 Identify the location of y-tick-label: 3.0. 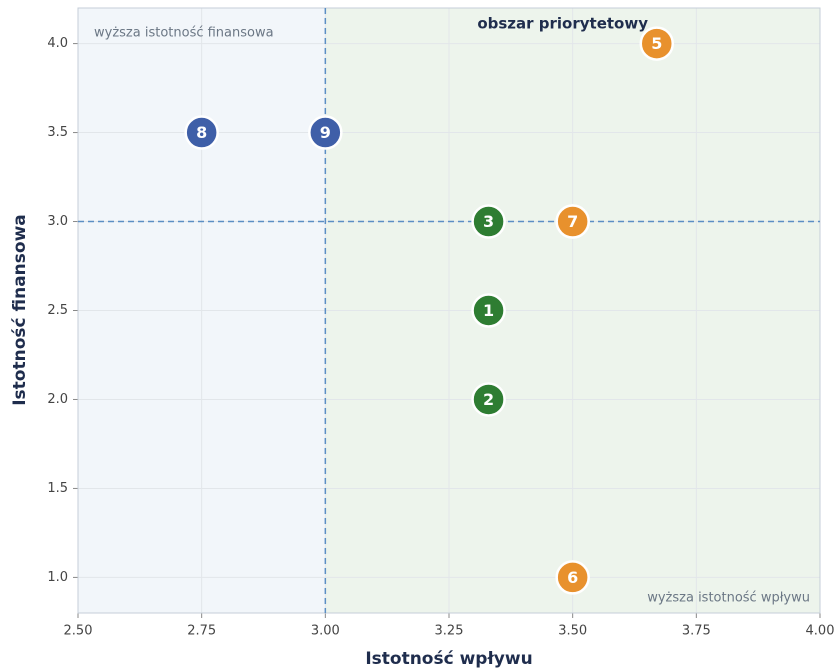
(57, 221).